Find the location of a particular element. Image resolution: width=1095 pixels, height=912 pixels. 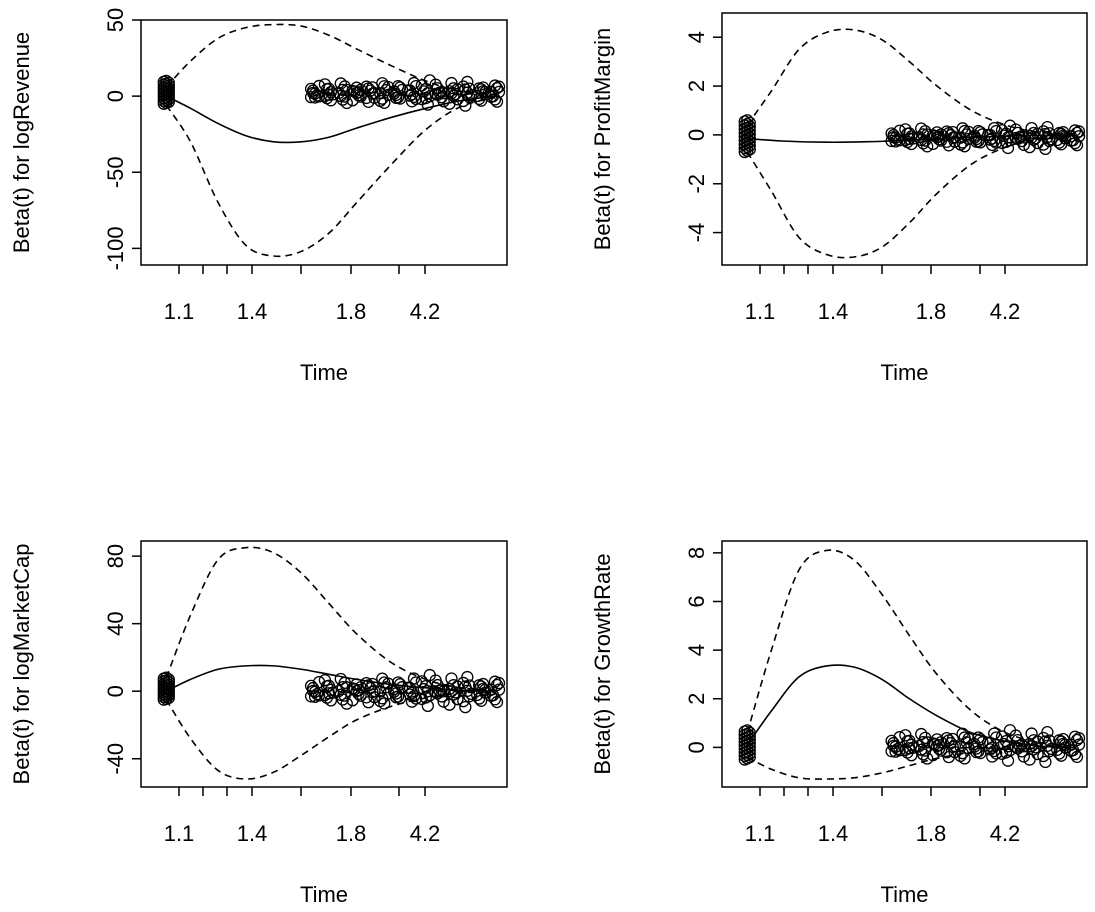

y-tick-label: 8 is located at coordinates (696, 553).